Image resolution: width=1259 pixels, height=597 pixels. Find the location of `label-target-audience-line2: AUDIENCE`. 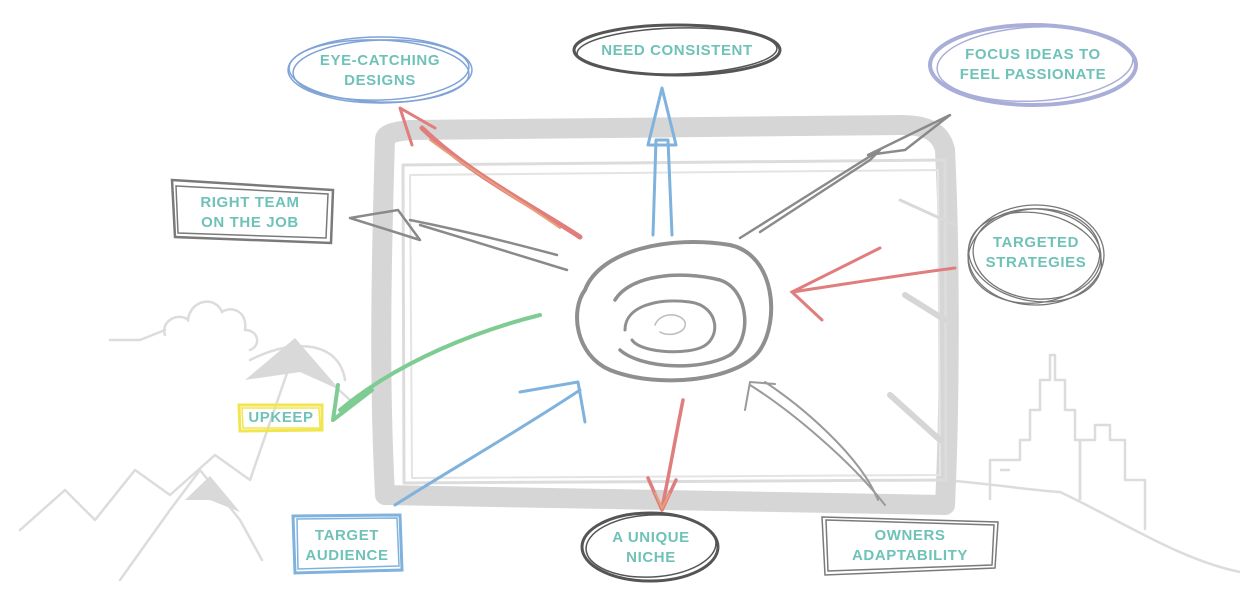

label-target-audience-line2: AUDIENCE is located at coordinates (347, 555).